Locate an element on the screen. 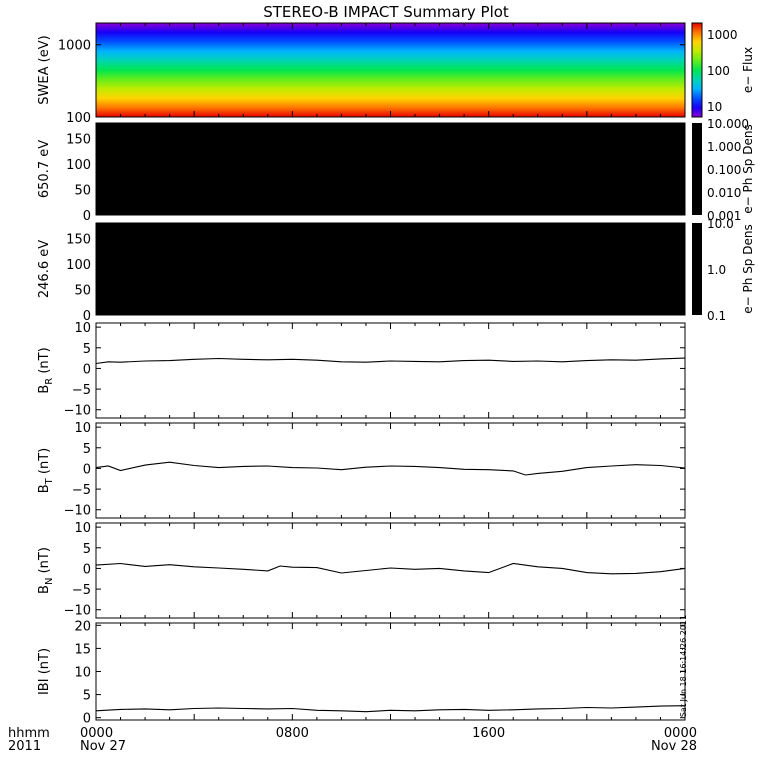  panel-bmag: 20 15 10 5 0 IBI (nT) is located at coordinates (361, 673).